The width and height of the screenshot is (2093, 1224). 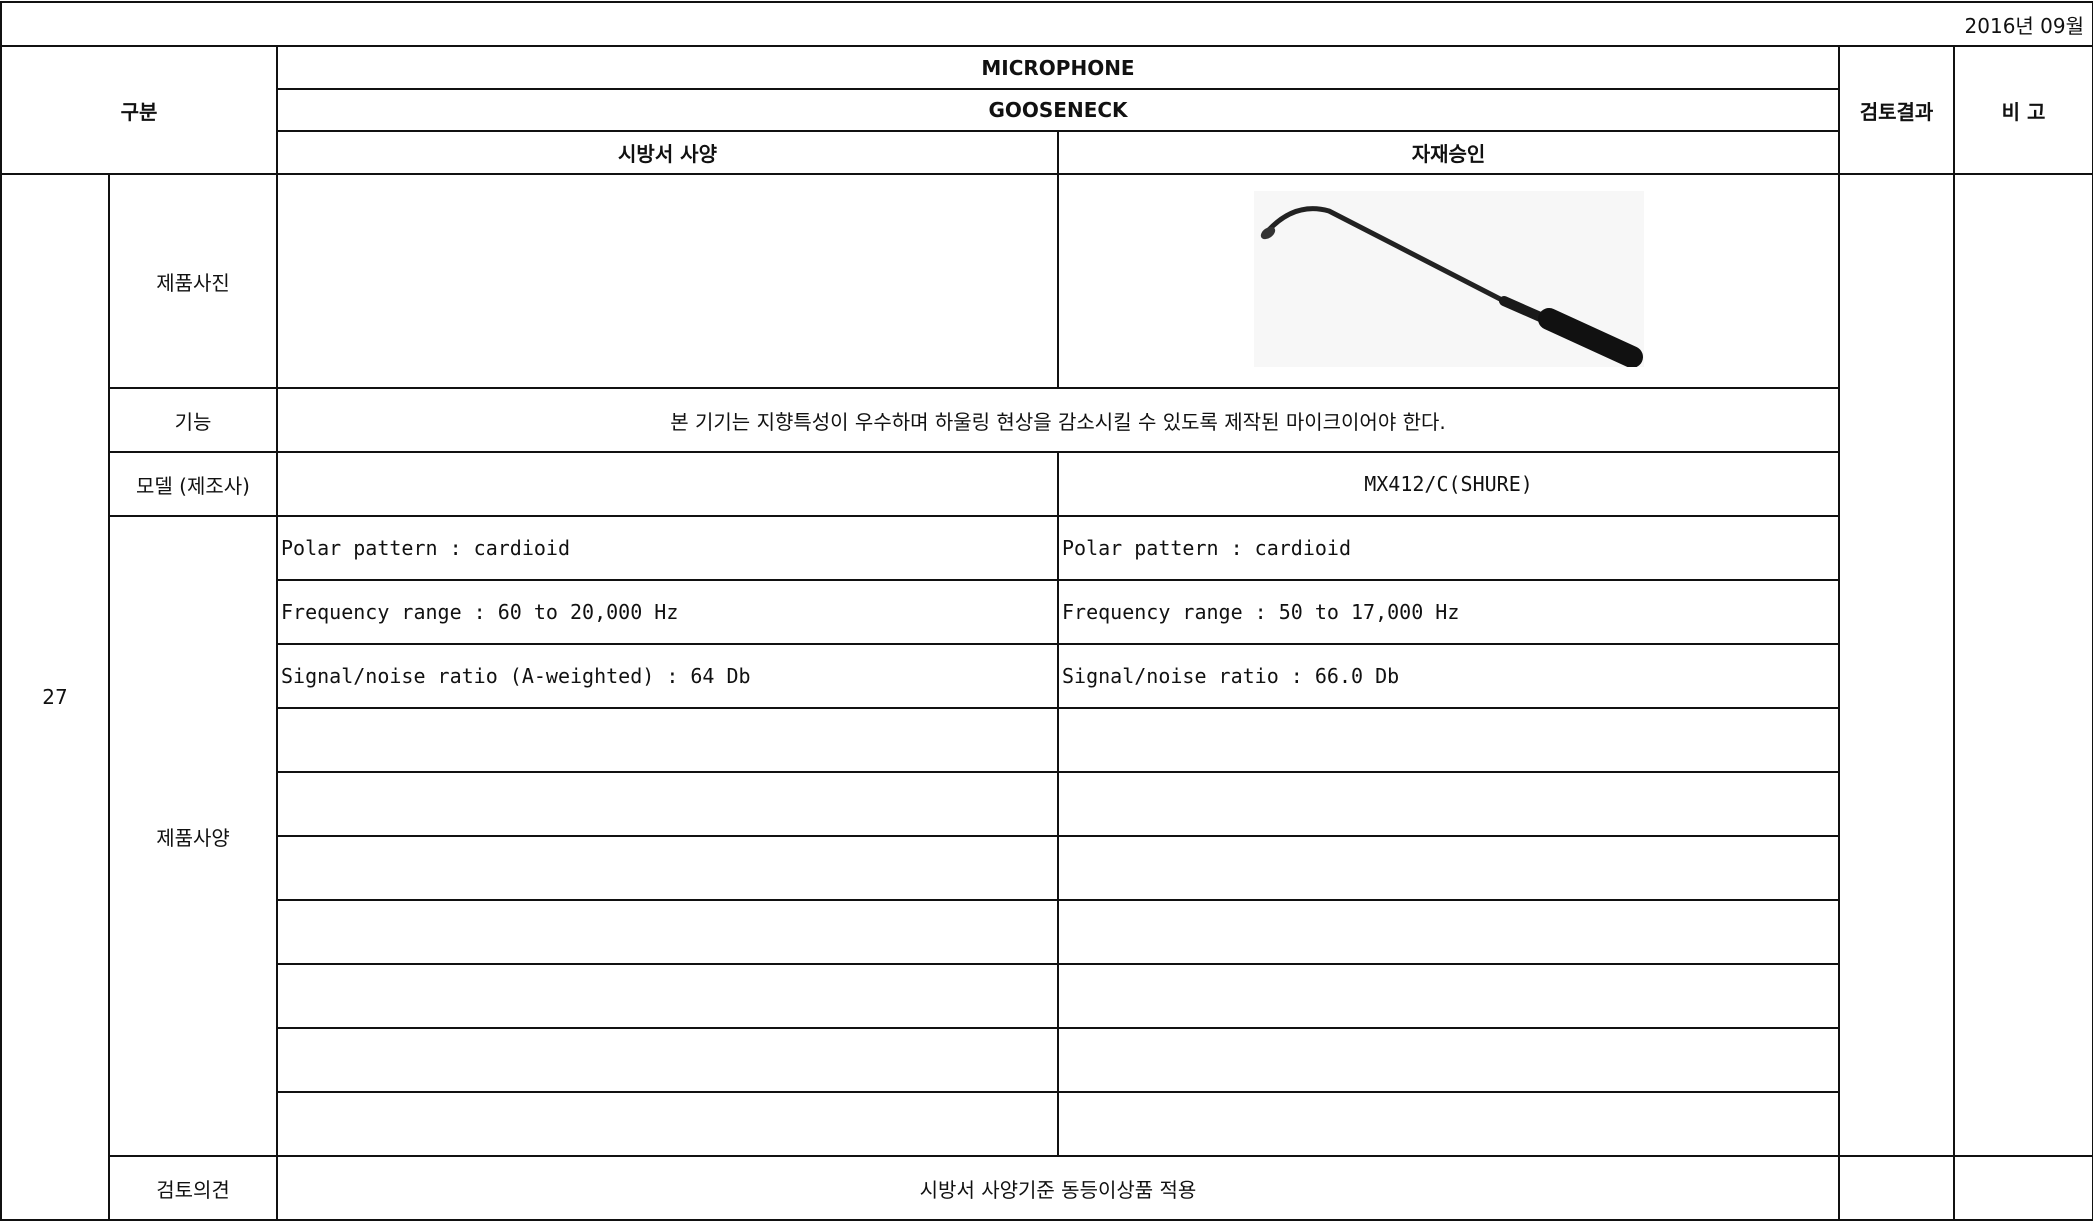 What do you see at coordinates (193, 484) in the screenshot?
I see `model-label: 모델 (제조사)` at bounding box center [193, 484].